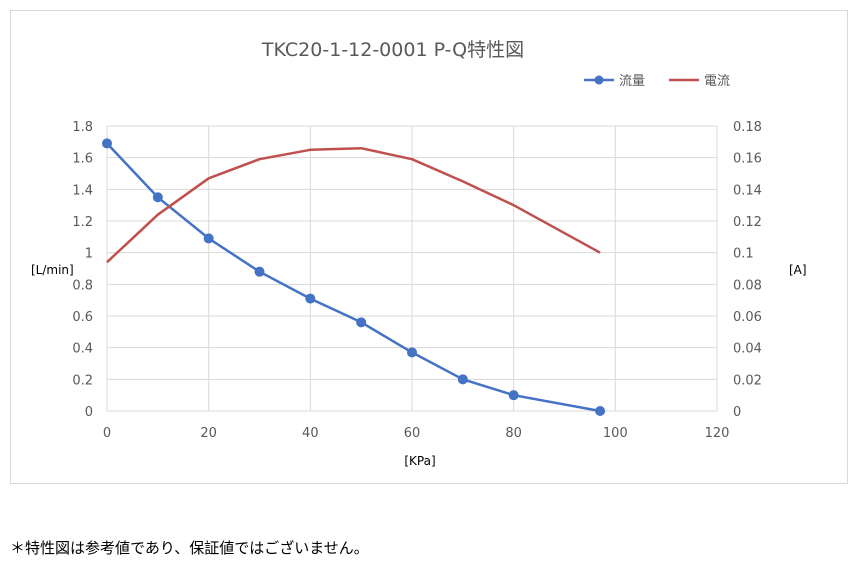 This screenshot has height=571, width=850. What do you see at coordinates (743, 254) in the screenshot?
I see `y-tick-label-right: 0.1` at bounding box center [743, 254].